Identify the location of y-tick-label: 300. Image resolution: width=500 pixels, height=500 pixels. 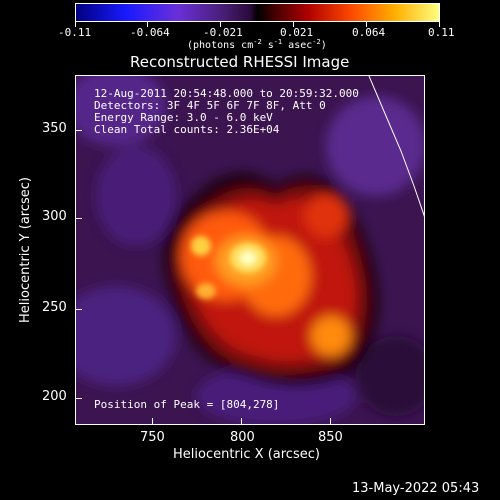
(54, 216).